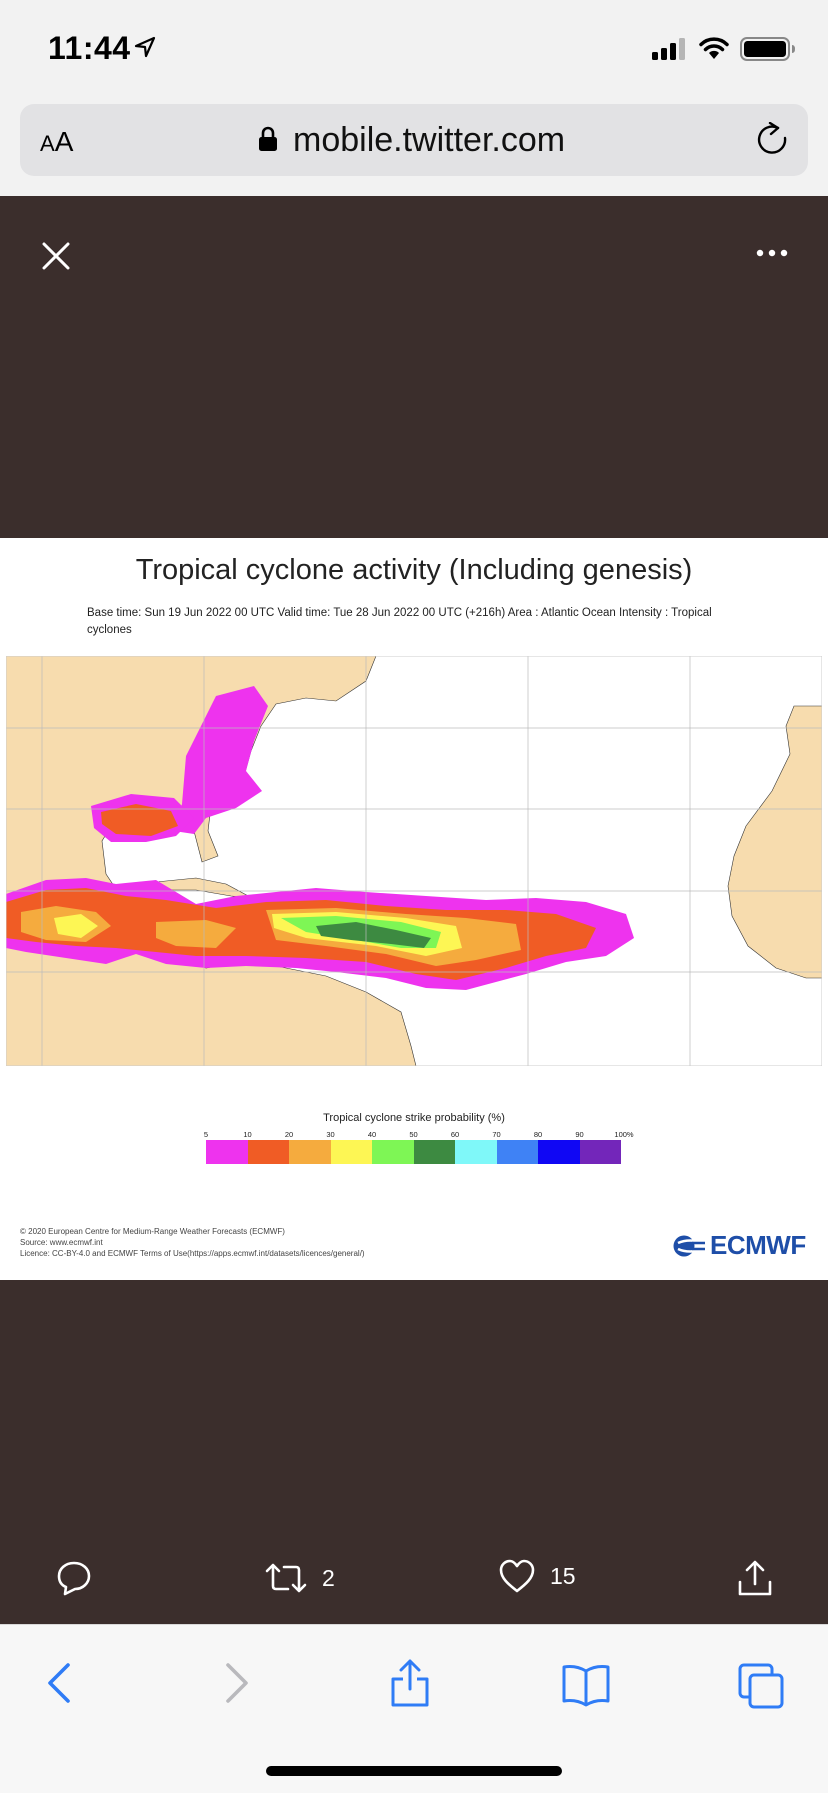  I want to click on tabs-icon, so click(761, 1683).